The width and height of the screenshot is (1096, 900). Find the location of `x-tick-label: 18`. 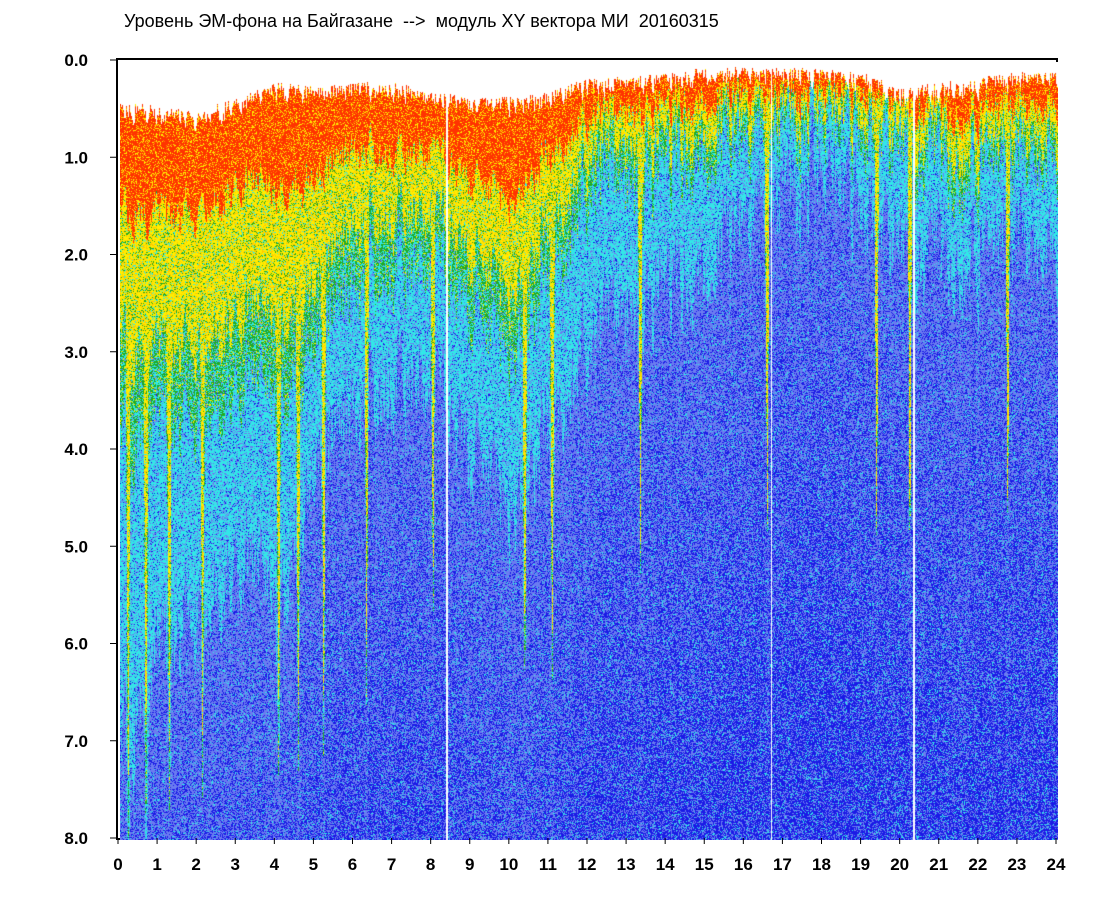

x-tick-label: 18 is located at coordinates (821, 864).